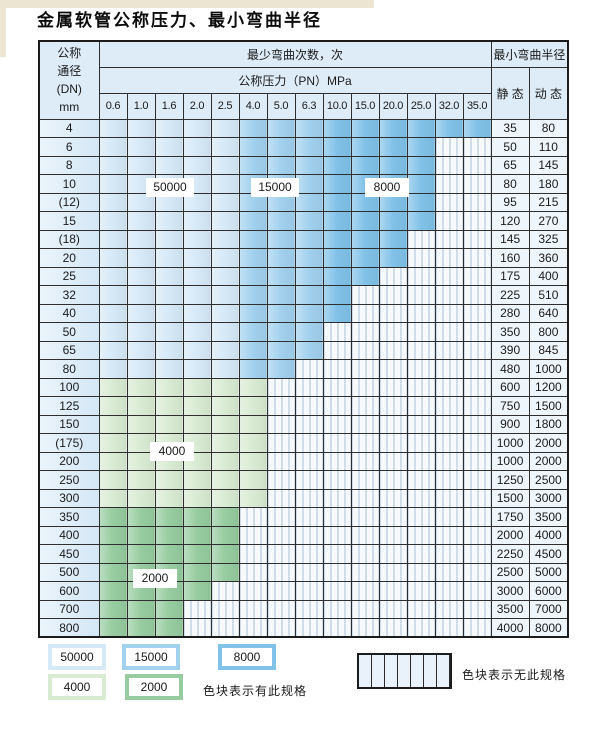 The image size is (600, 743). Describe the element at coordinates (247, 657) in the screenshot. I see `legend-swatch-8000: 8000` at that location.